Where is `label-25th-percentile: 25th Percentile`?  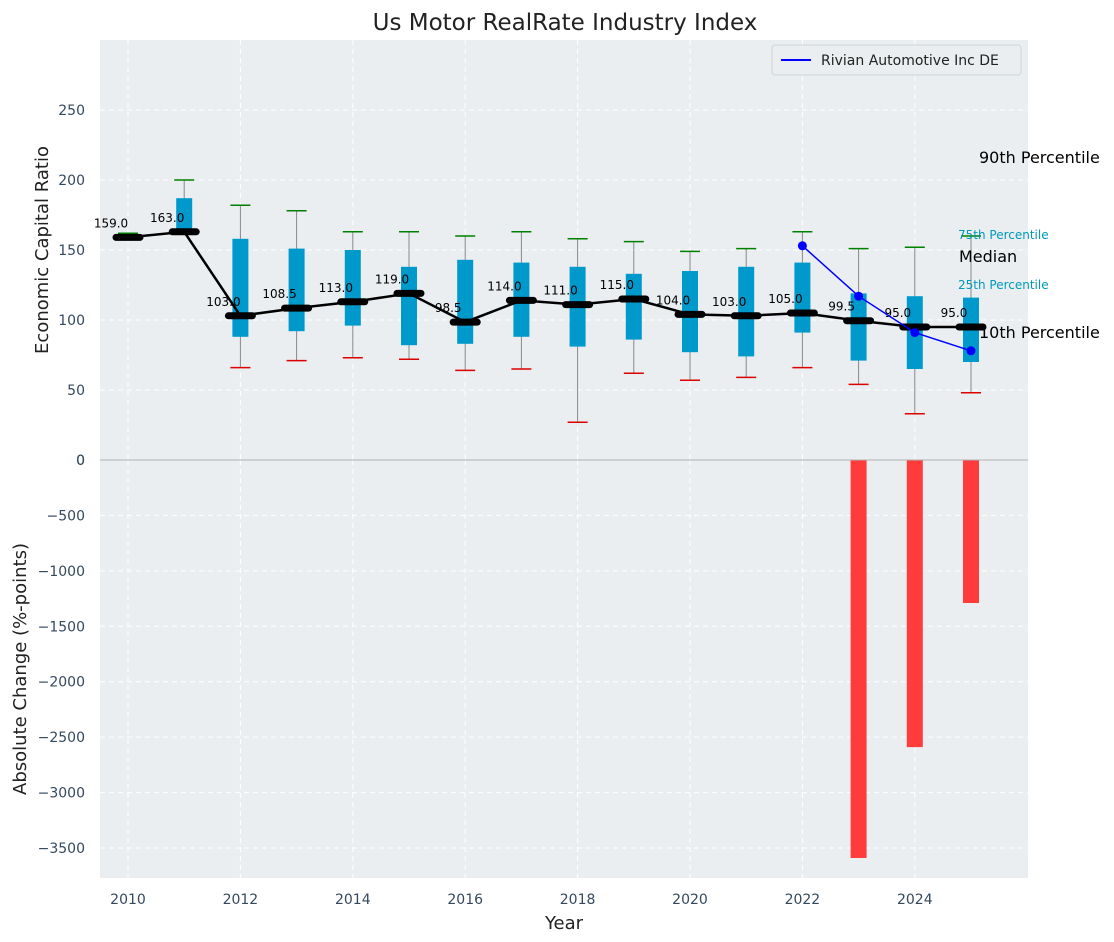 label-25th-percentile: 25th Percentile is located at coordinates (1003, 285).